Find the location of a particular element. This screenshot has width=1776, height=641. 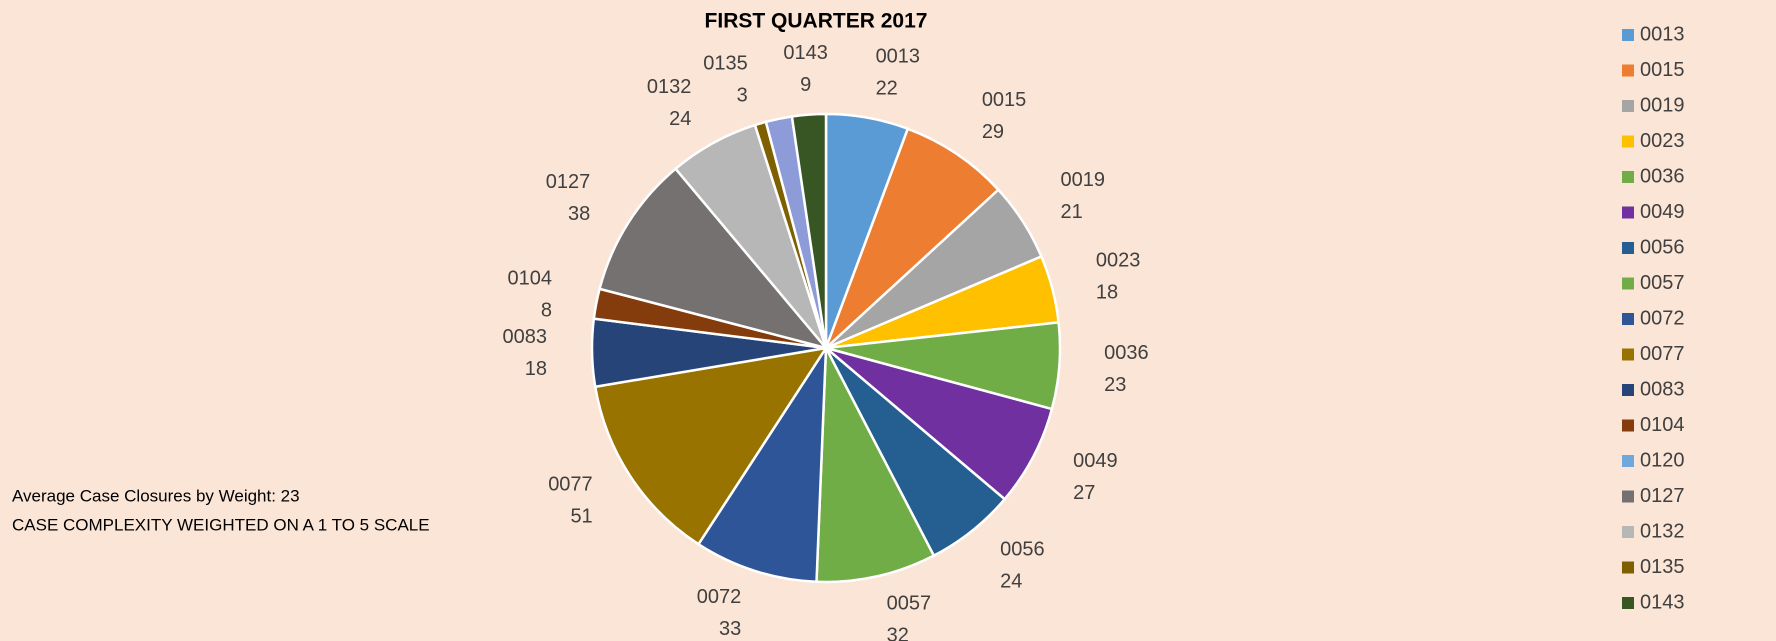

legend-label: 0072 is located at coordinates (1662, 318).